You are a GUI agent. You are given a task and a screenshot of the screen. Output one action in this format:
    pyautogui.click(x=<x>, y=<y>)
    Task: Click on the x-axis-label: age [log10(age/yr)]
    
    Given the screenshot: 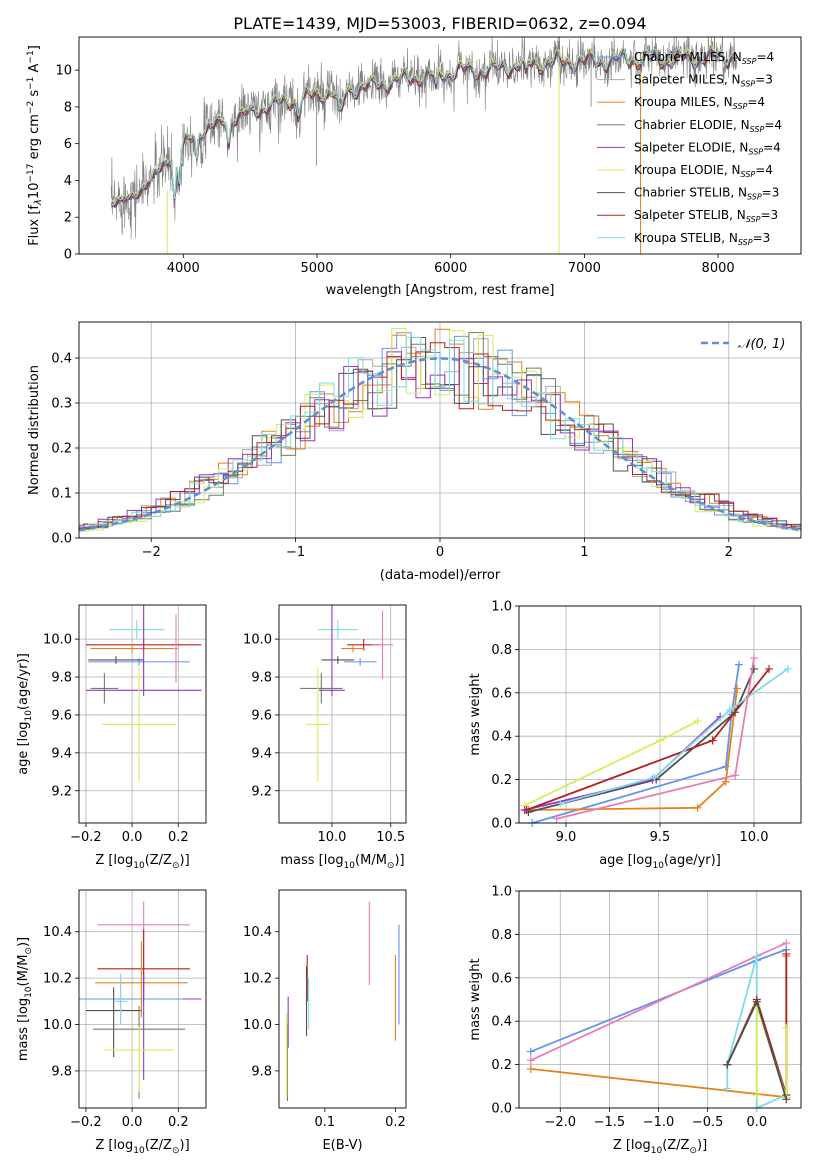 What is the action you would take?
    pyautogui.click(x=660, y=862)
    